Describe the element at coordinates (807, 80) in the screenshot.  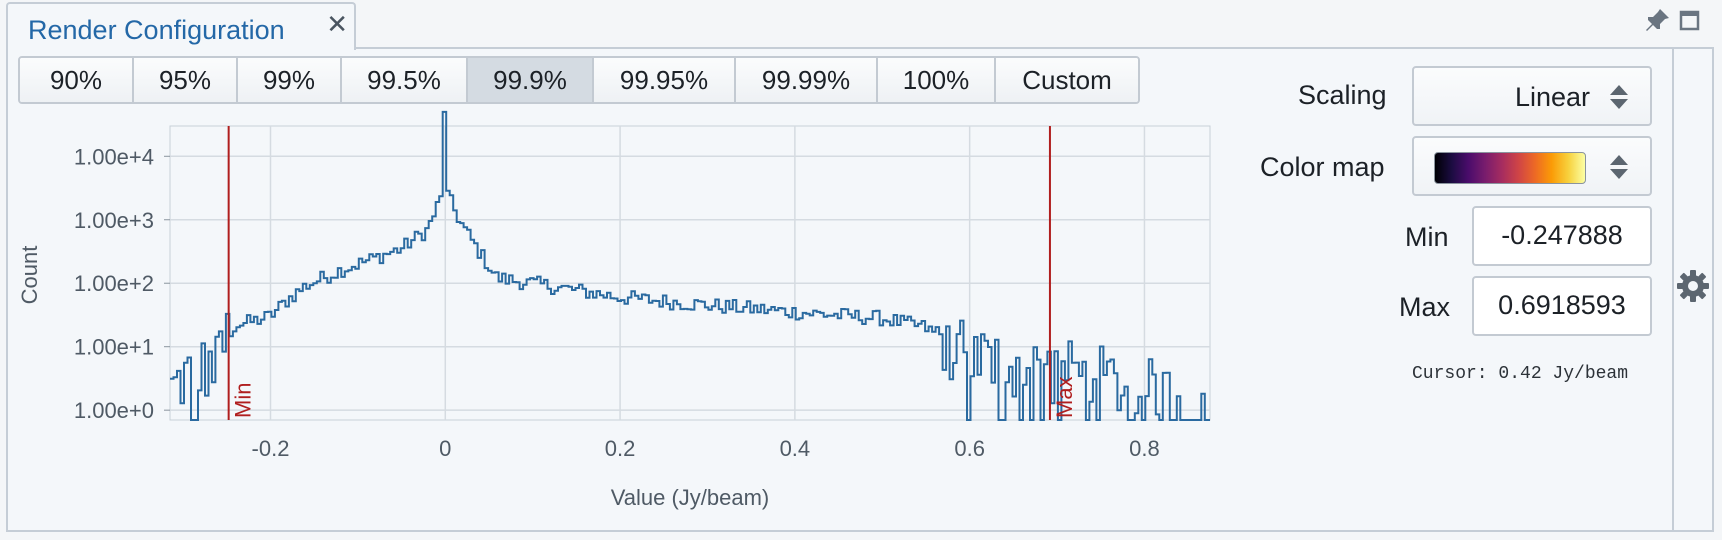
I see `percentile-99-99-button: 99.99%` at that location.